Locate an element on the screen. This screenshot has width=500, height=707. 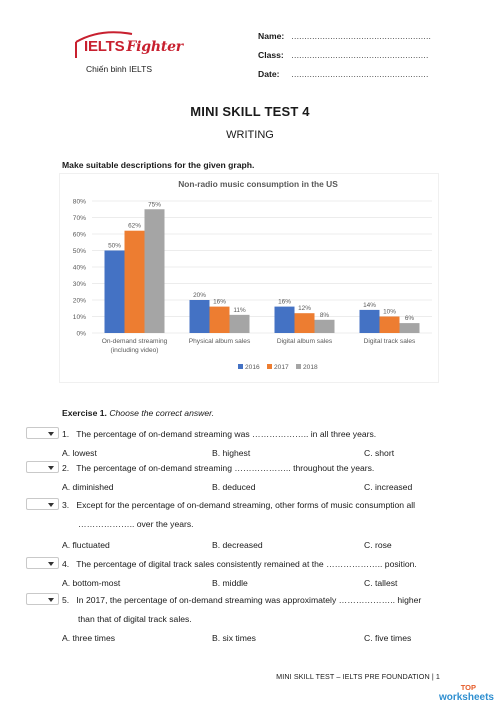
legend-swatch-2016 is located at coordinates (240, 366).